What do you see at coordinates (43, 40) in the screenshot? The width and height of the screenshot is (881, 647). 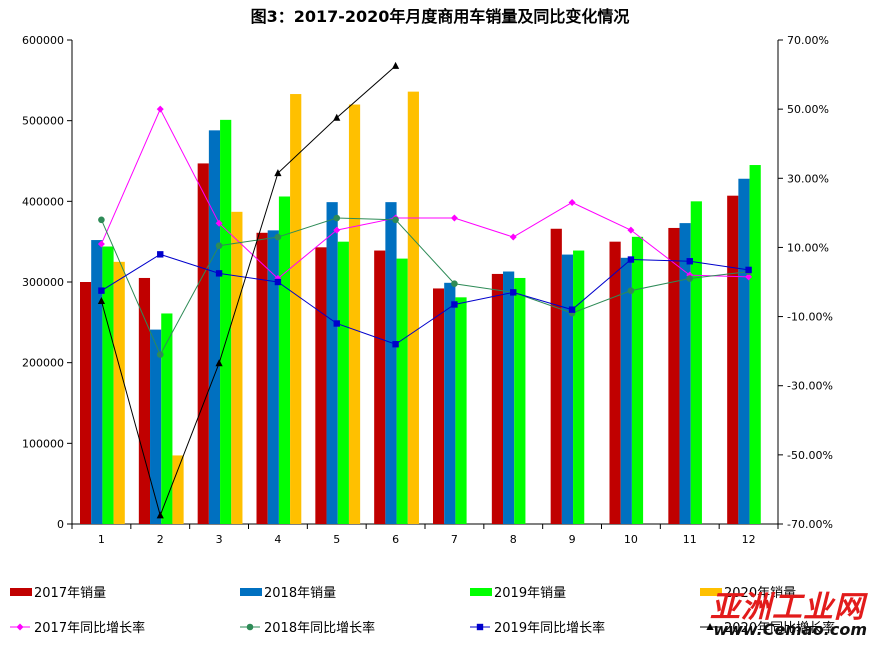 I see `y-left-tick-label: 600000` at bounding box center [43, 40].